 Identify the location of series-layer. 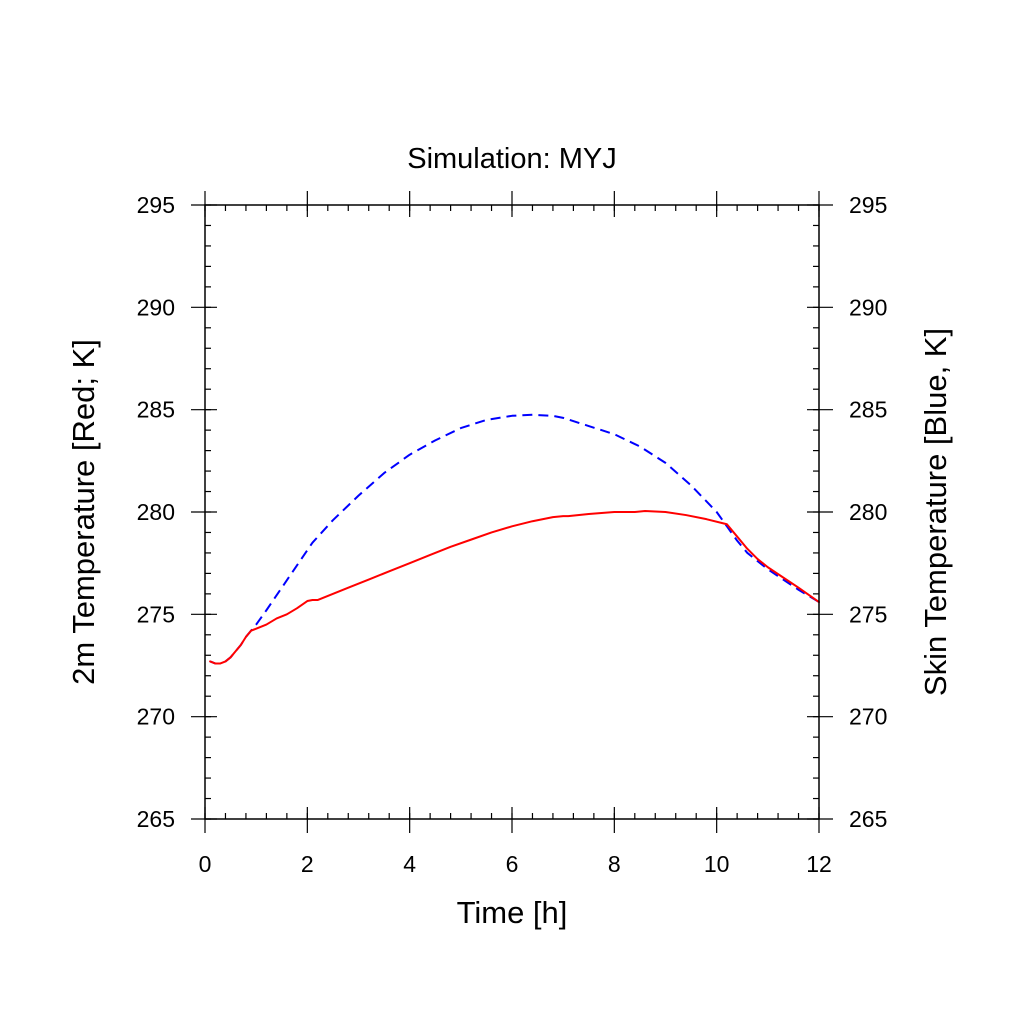
(514, 539).